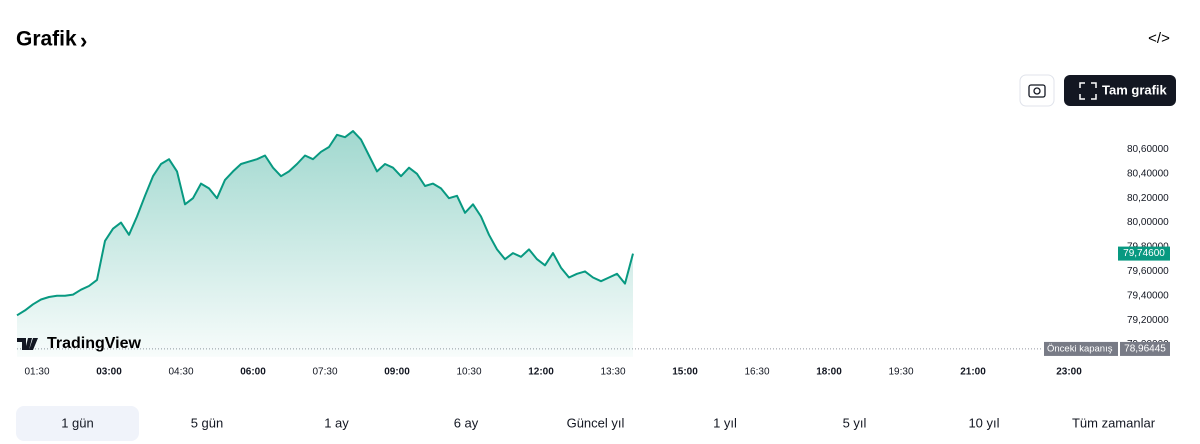  What do you see at coordinates (180, 372) in the screenshot?
I see `x-tick-label: 04:30` at bounding box center [180, 372].